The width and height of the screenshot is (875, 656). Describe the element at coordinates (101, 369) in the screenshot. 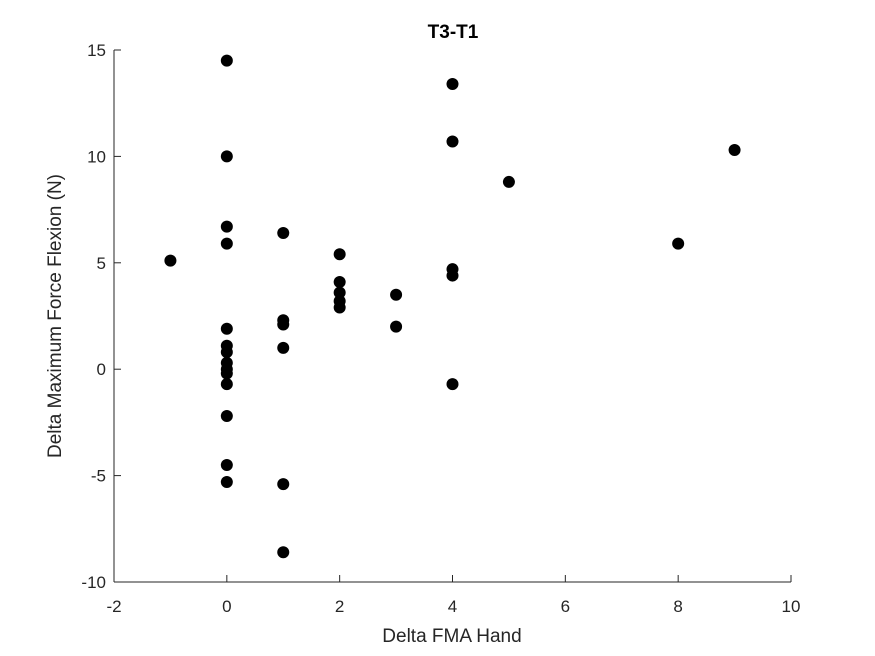

I see `y-tick-label: 0` at that location.